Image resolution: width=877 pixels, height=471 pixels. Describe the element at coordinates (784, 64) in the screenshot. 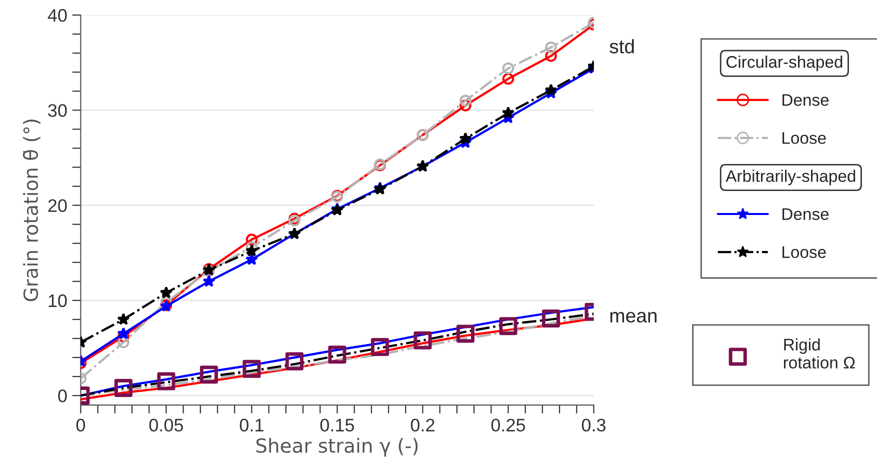

I see `text: Circular-shaped` at that location.